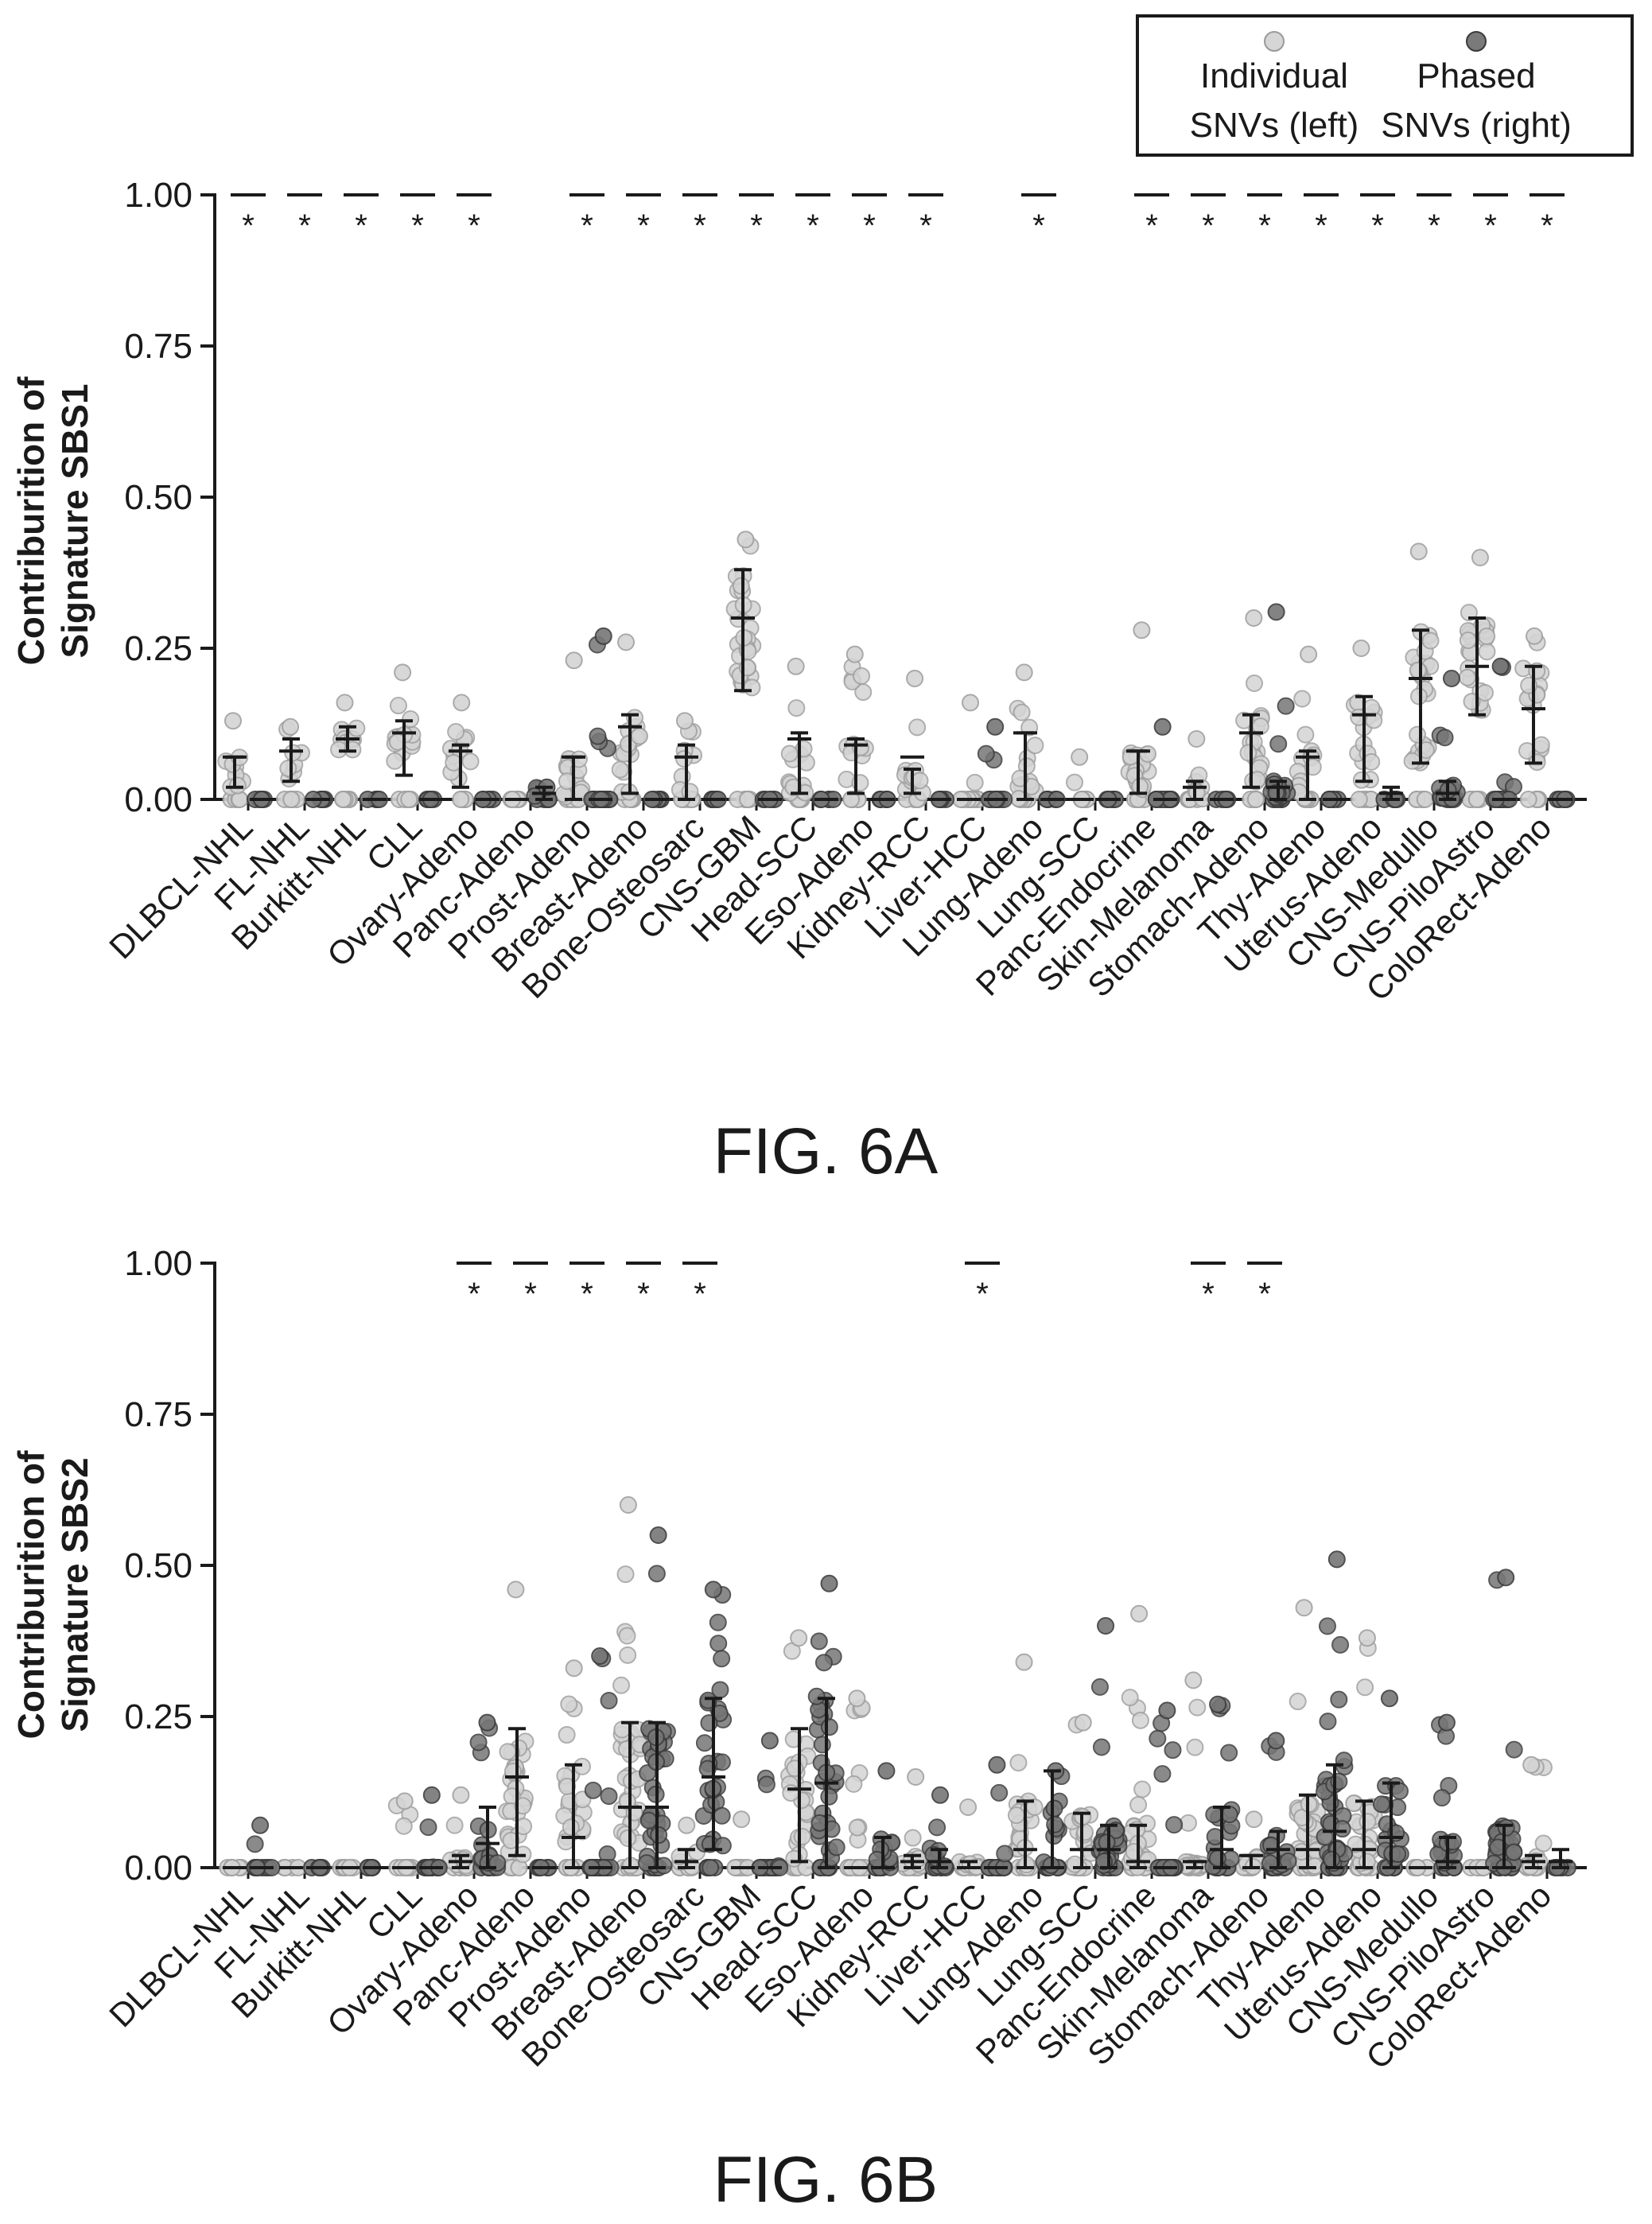 This screenshot has height=2224, width=1652. Describe the element at coordinates (1476, 75) in the screenshot. I see `legend-phased-line1: Phased` at that location.